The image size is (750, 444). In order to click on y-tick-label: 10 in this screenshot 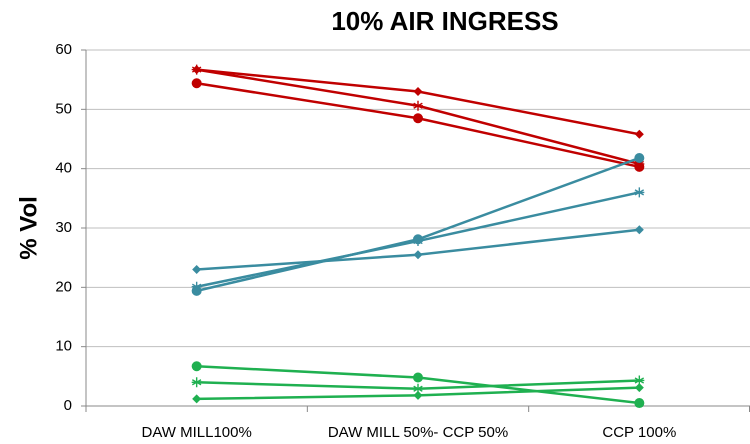, I will do `click(63, 346)`.